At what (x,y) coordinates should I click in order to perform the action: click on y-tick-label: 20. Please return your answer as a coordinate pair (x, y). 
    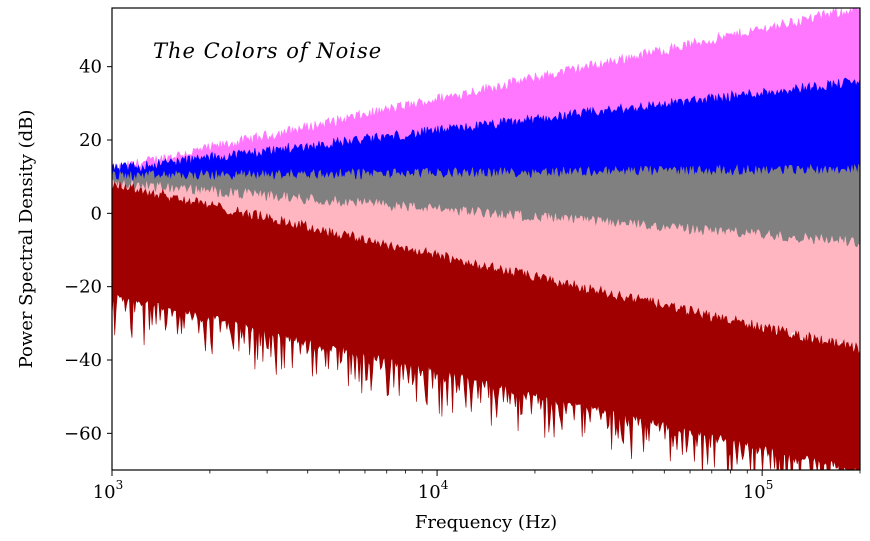
    Looking at the image, I should click on (90, 140).